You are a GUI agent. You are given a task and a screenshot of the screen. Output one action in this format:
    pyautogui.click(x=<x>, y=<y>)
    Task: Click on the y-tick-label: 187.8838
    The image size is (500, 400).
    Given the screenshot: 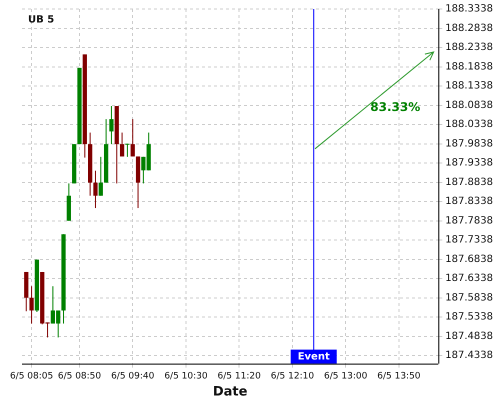 What is the action you would take?
    pyautogui.click(x=469, y=182)
    